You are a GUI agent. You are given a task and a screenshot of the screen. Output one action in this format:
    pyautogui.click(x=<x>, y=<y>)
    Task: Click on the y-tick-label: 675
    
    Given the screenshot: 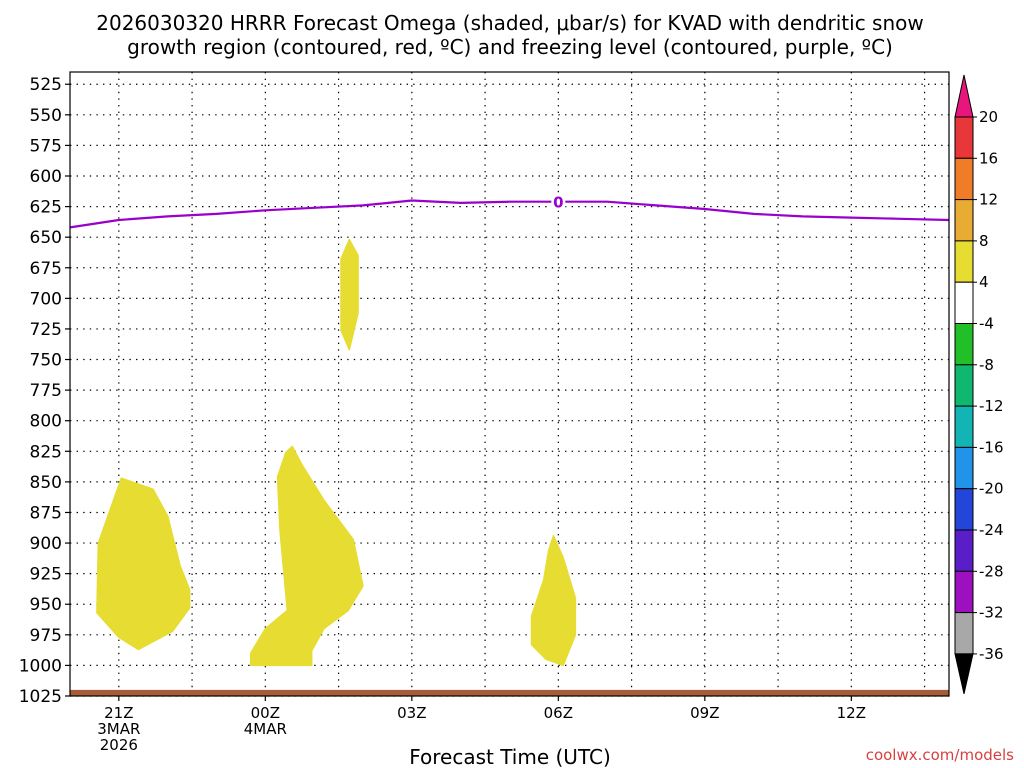 What is the action you would take?
    pyautogui.click(x=46, y=269)
    